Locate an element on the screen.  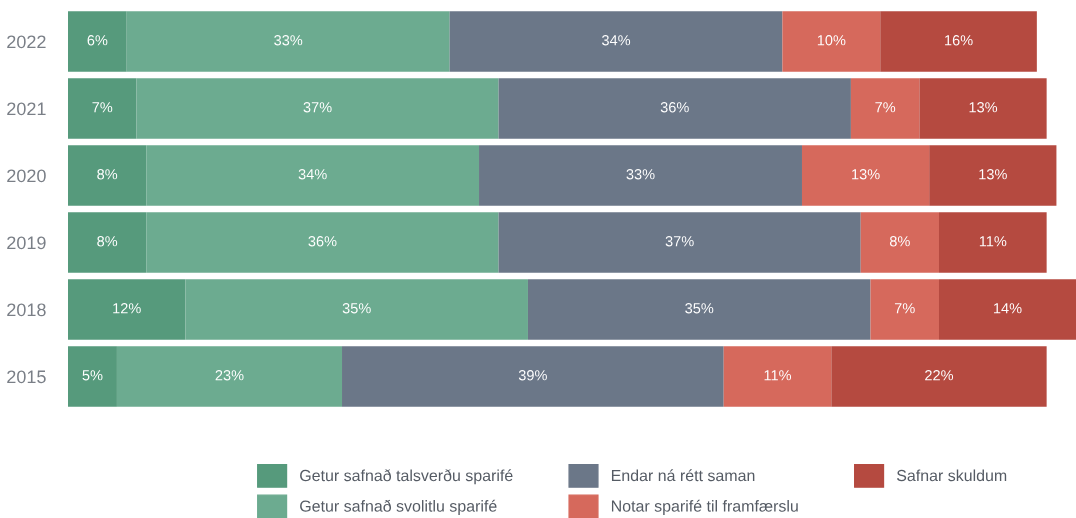
data-label: 23% is located at coordinates (229, 375).